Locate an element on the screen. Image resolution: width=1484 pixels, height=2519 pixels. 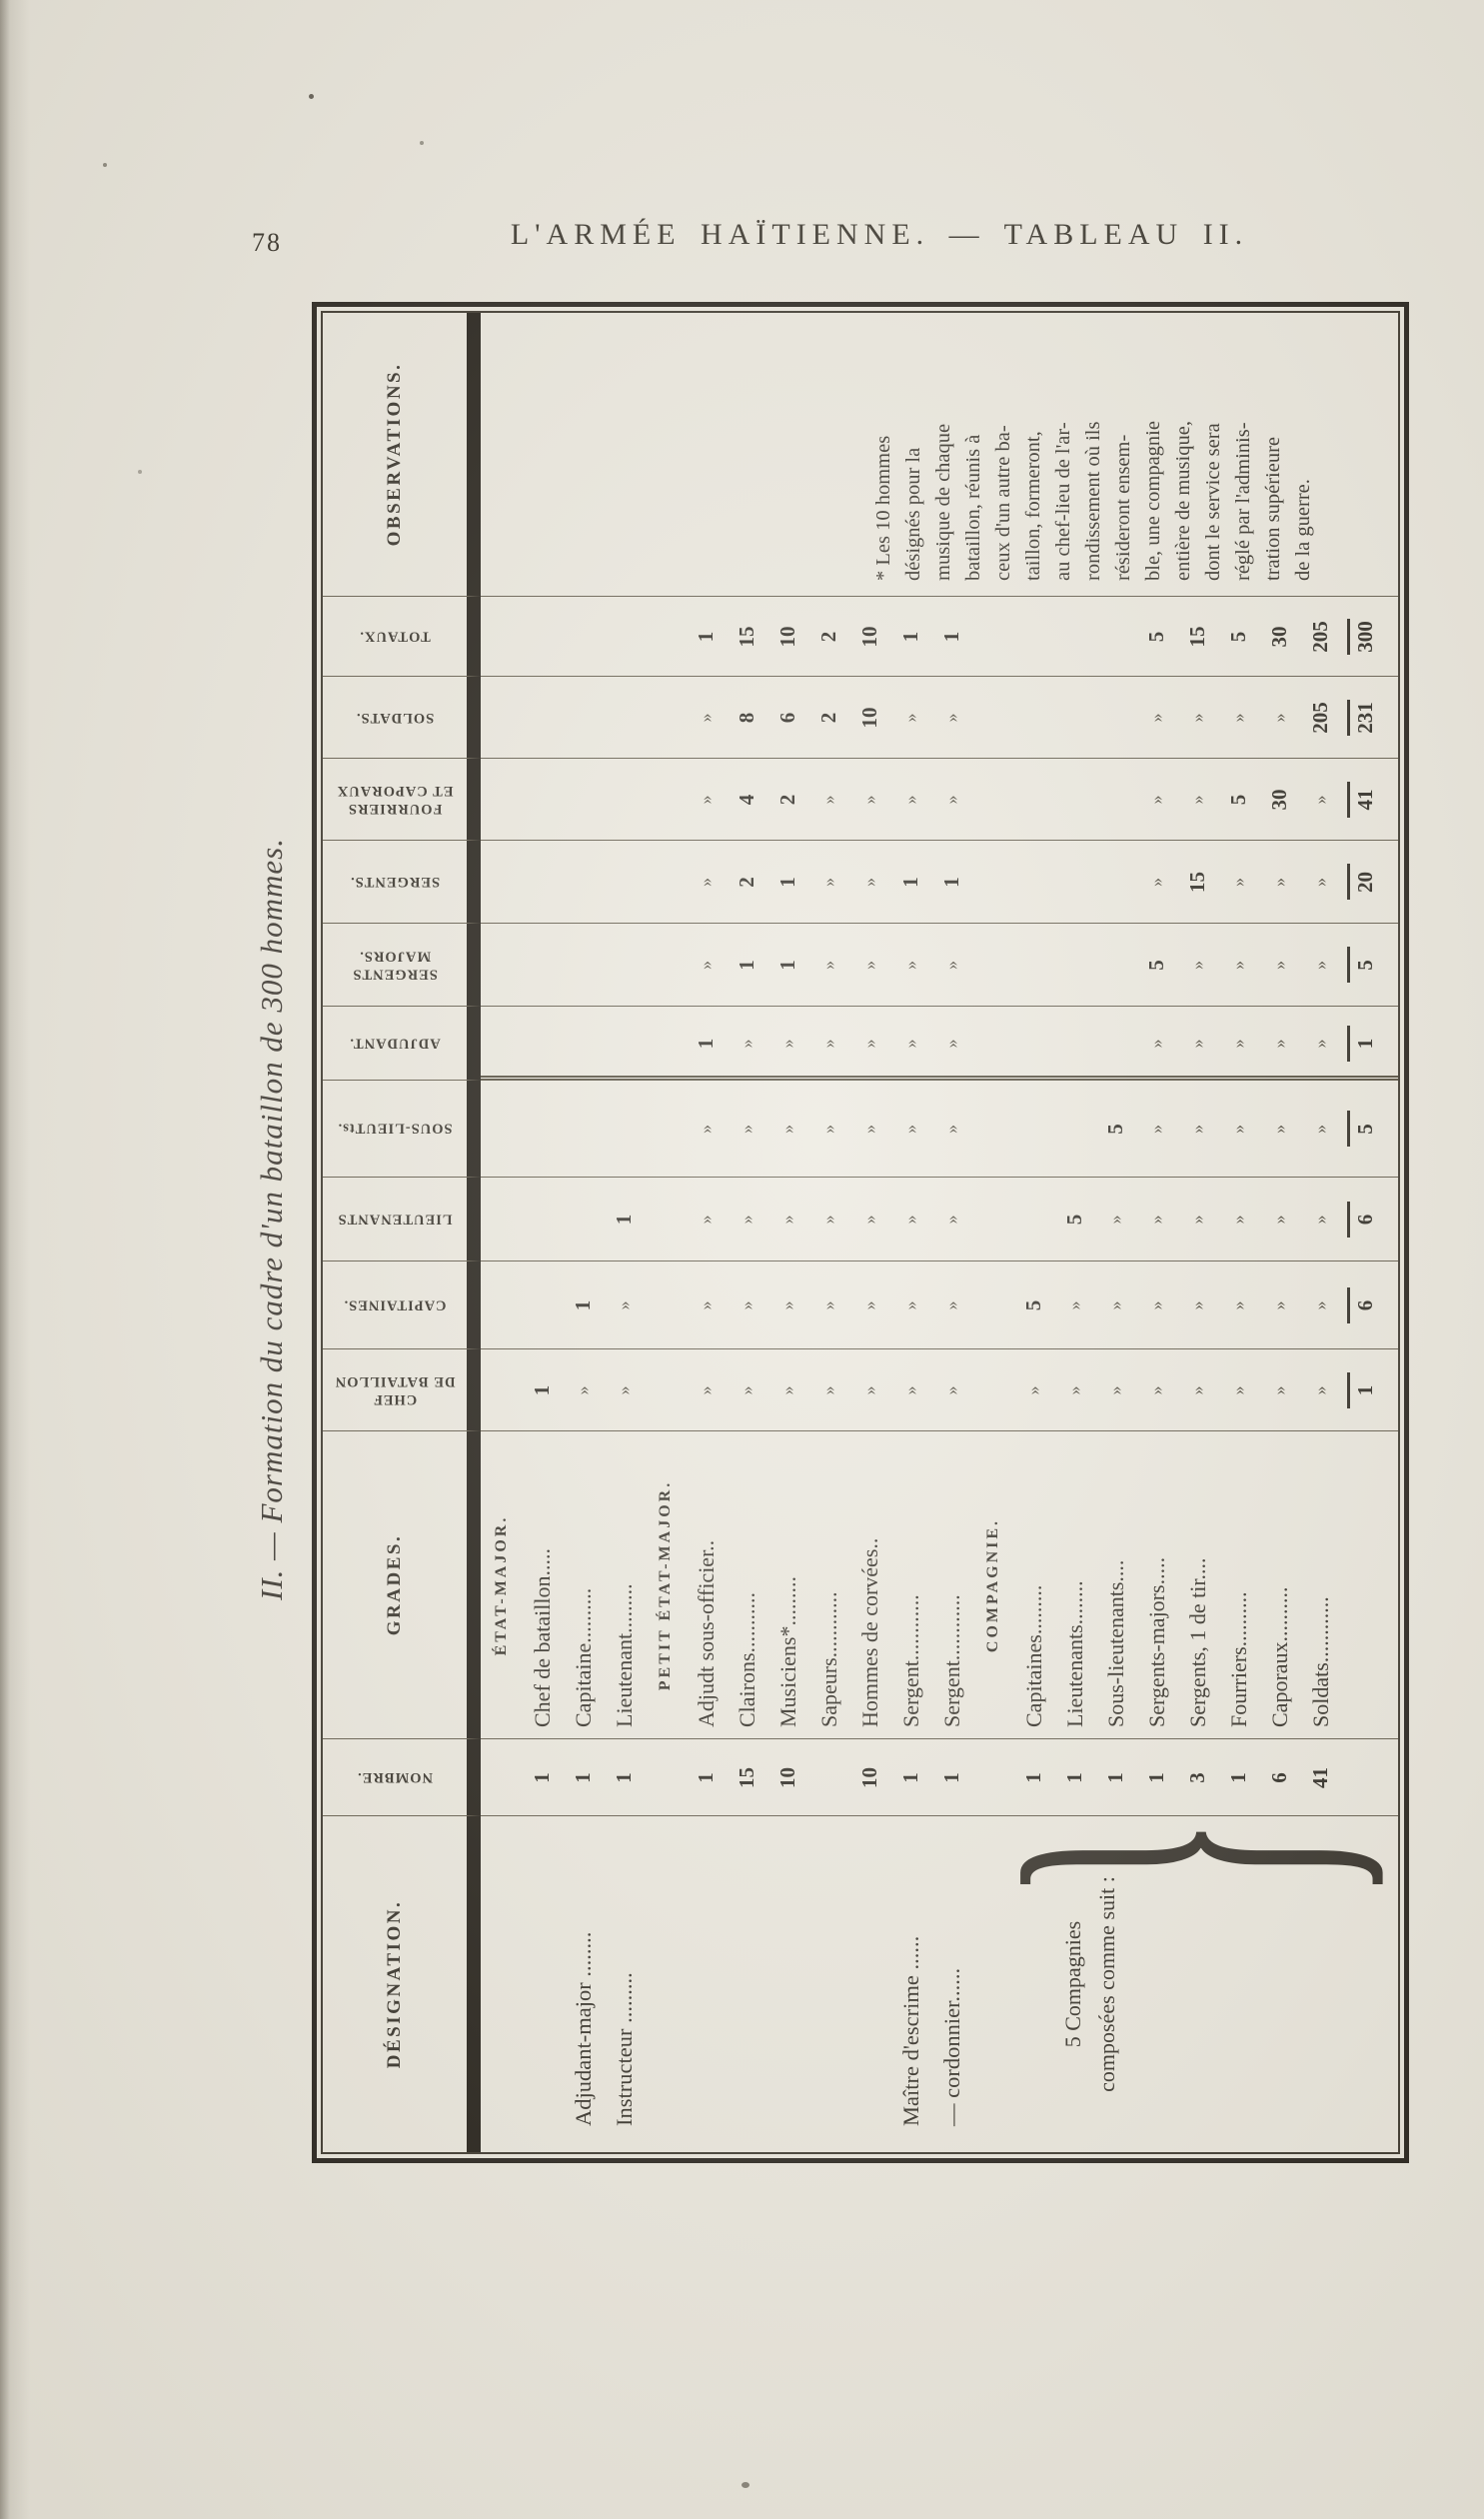
col-header-sm: SERGENTS MAJORS. is located at coordinates (402, 966).